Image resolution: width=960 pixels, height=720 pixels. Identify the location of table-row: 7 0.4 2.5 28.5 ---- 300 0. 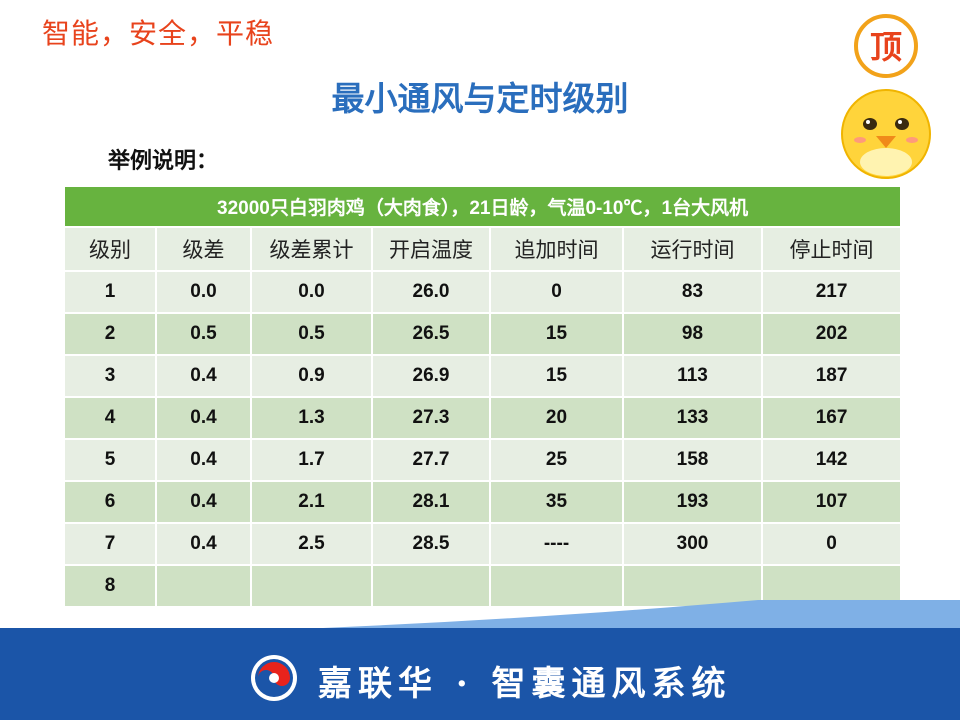
(483, 544).